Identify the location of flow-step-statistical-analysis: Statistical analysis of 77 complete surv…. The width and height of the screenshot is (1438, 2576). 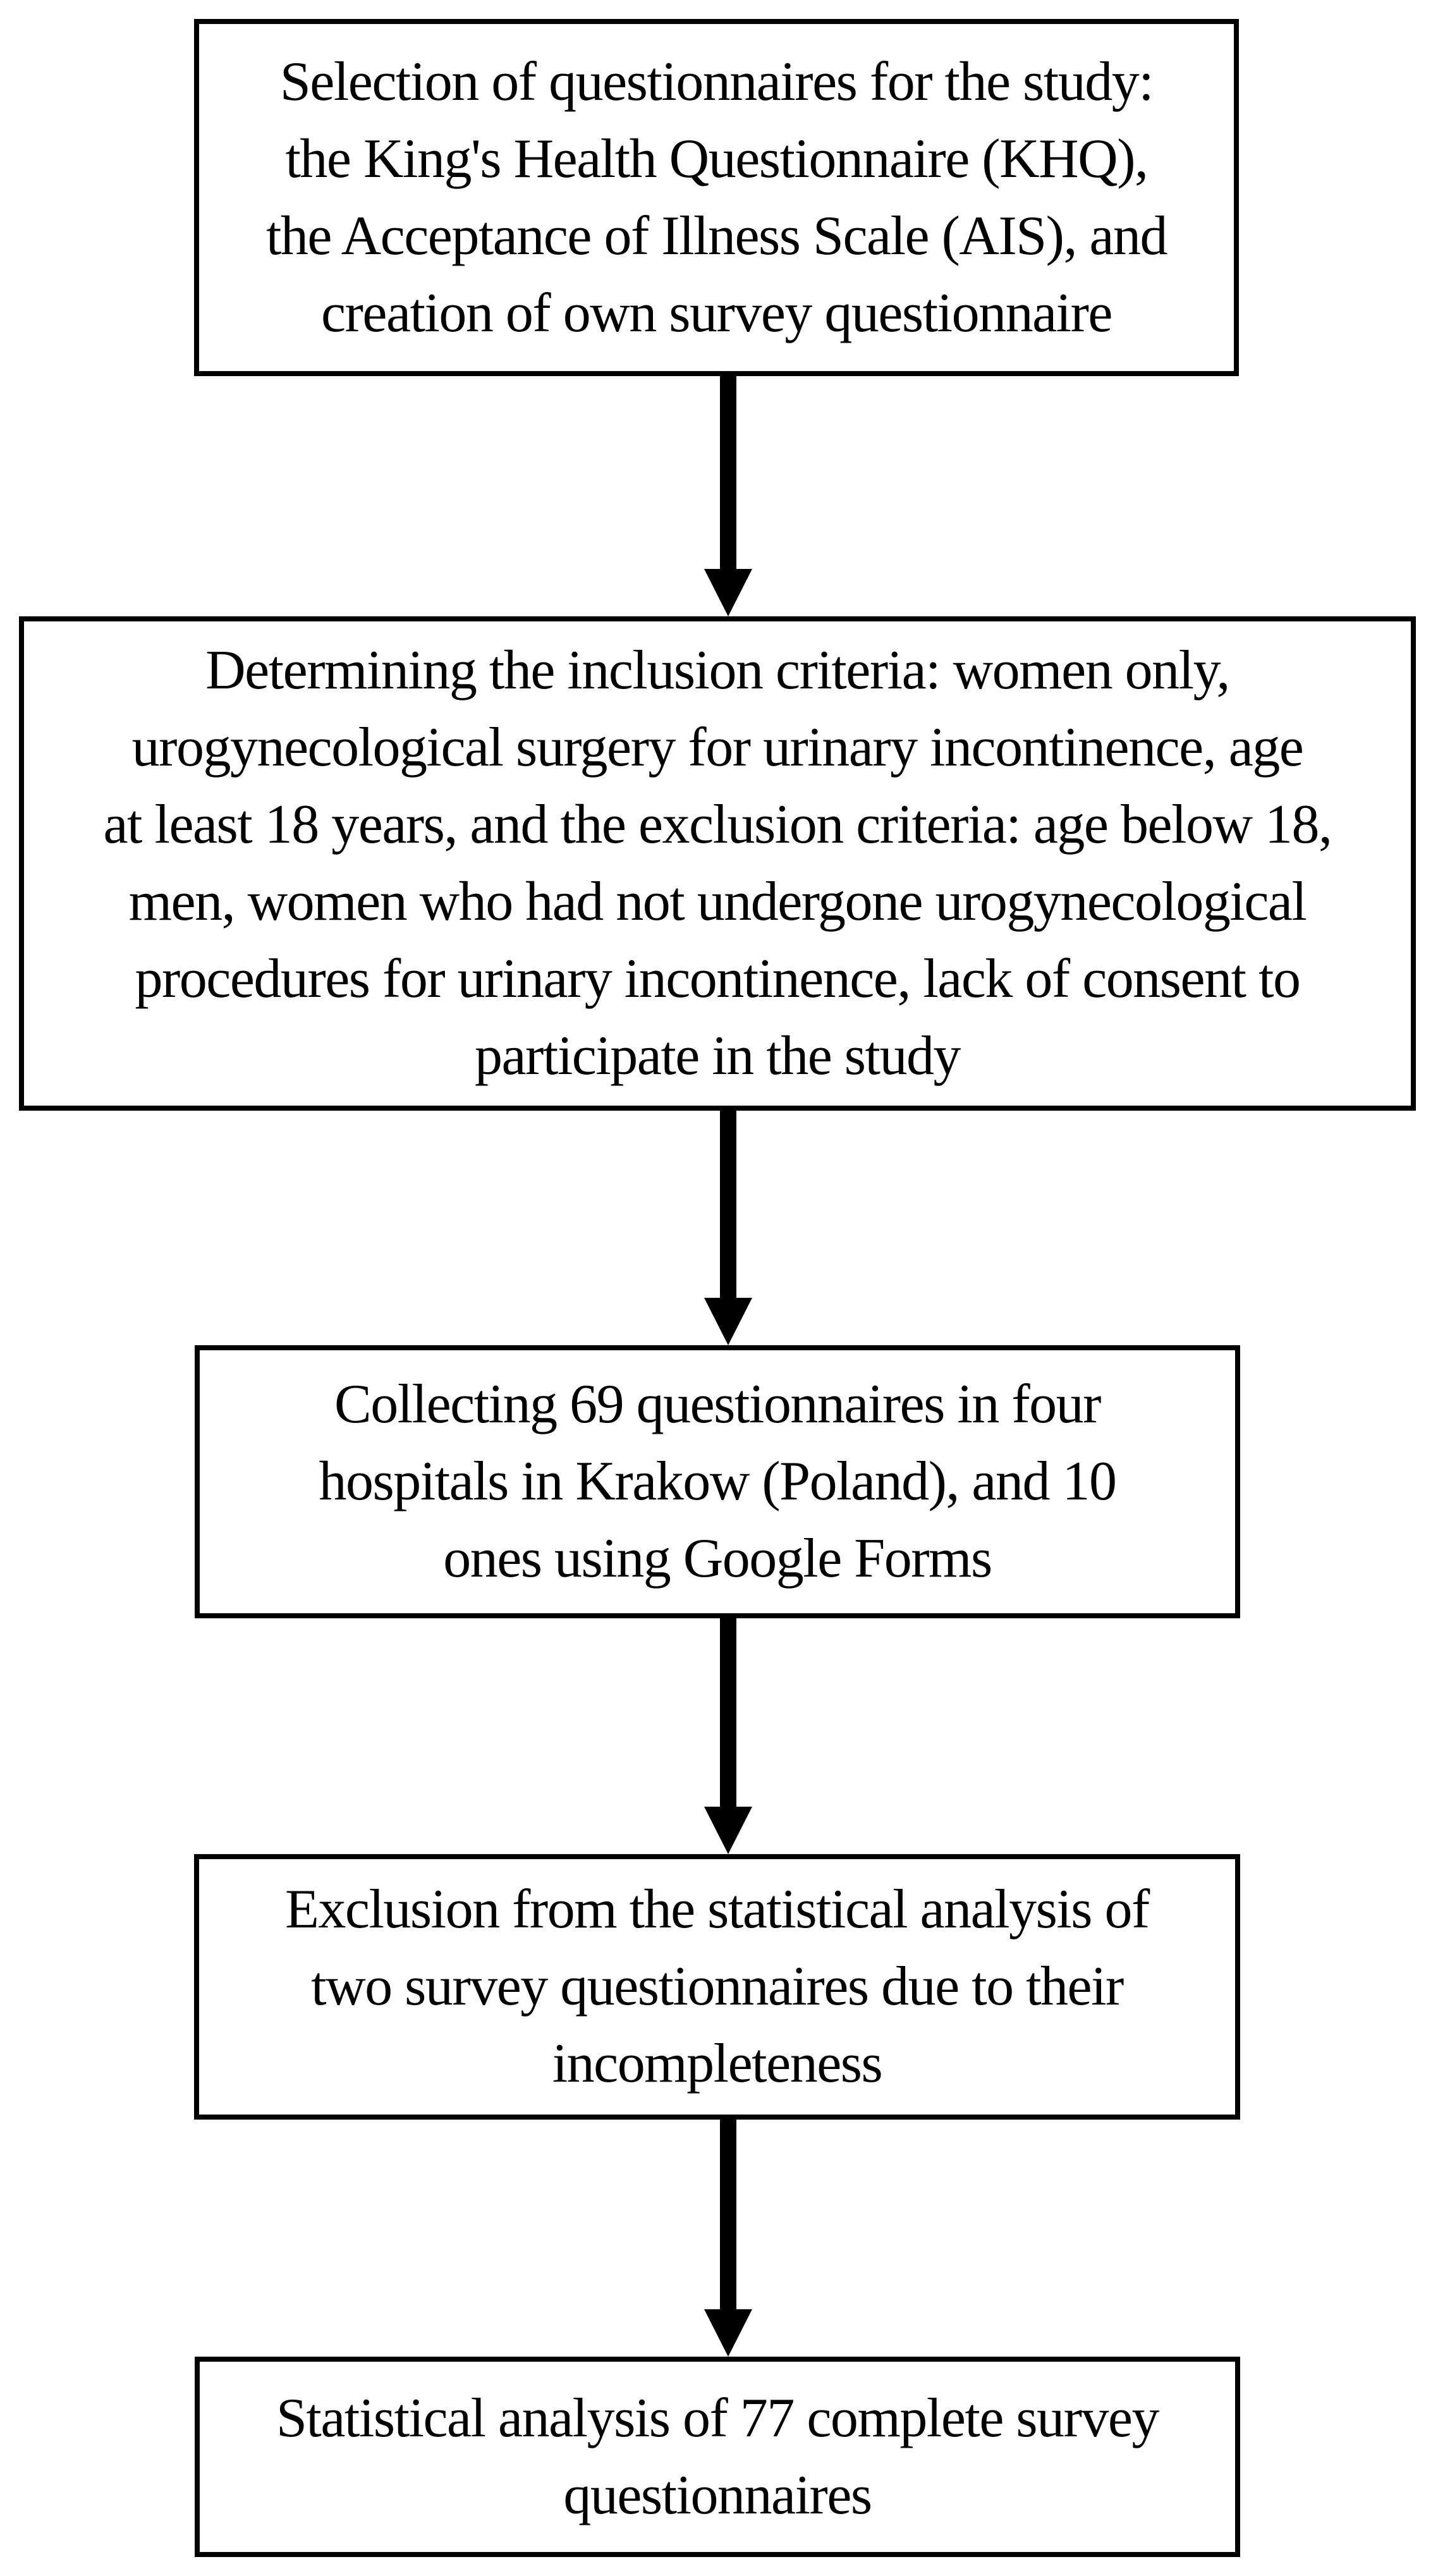
(717, 2457).